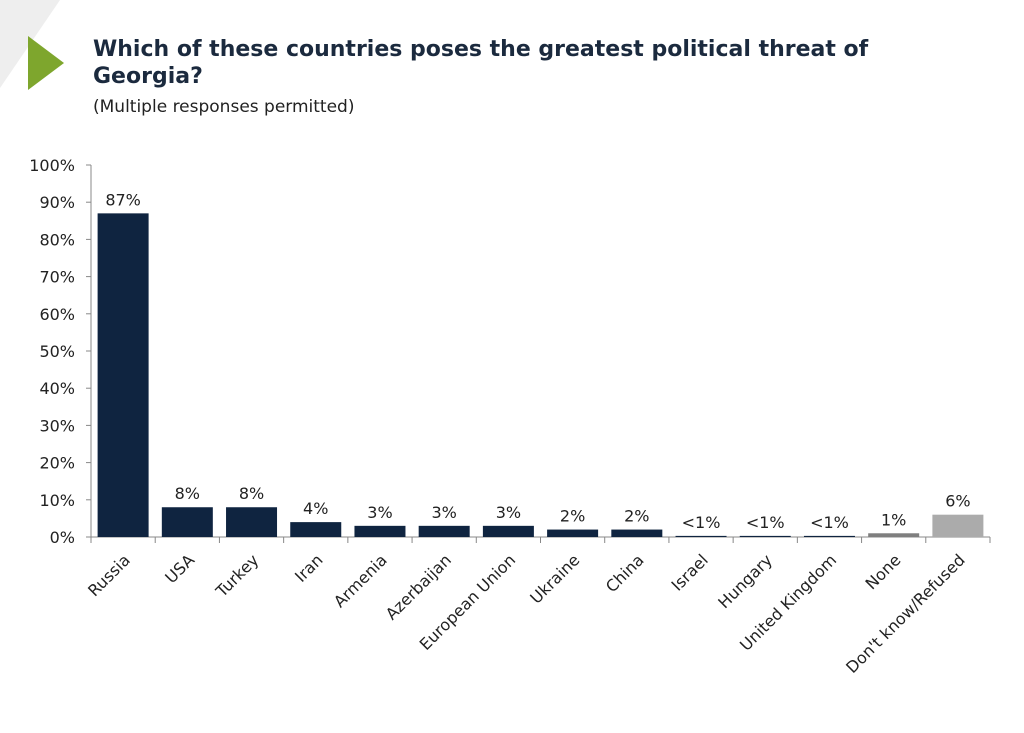 This screenshot has width=1024, height=733. I want to click on y-tick-label: 100%, so click(52, 165).